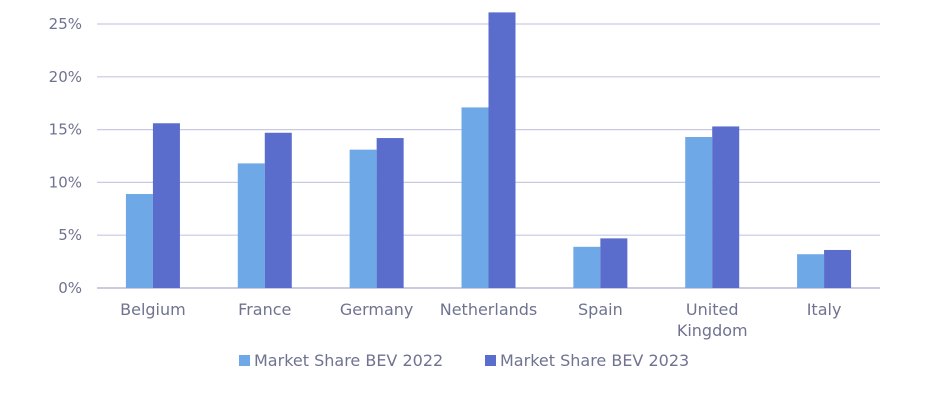  I want to click on legend-label: Market Share BEV 2022, so click(348, 360).